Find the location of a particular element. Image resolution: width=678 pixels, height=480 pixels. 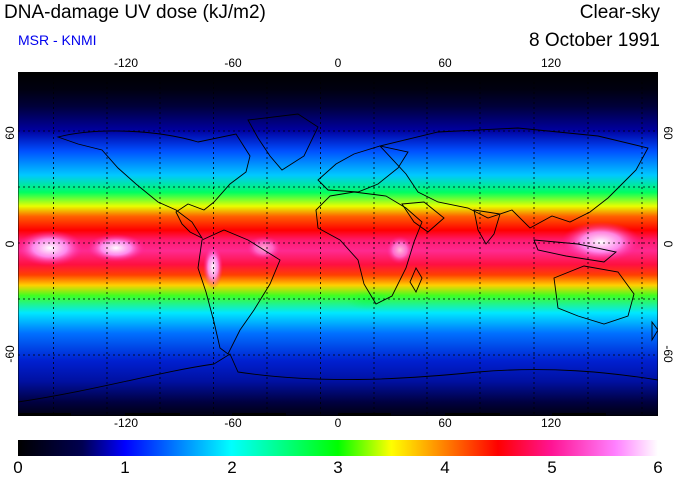

credit-label: MSR - KNMI is located at coordinates (57, 40).